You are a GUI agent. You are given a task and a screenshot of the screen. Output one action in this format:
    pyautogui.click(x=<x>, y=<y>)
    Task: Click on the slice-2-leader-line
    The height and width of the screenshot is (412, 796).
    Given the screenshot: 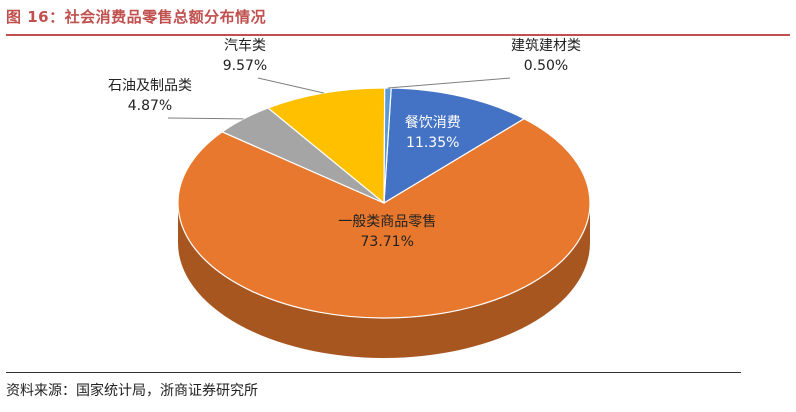 What is the action you would take?
    pyautogui.click(x=205, y=118)
    